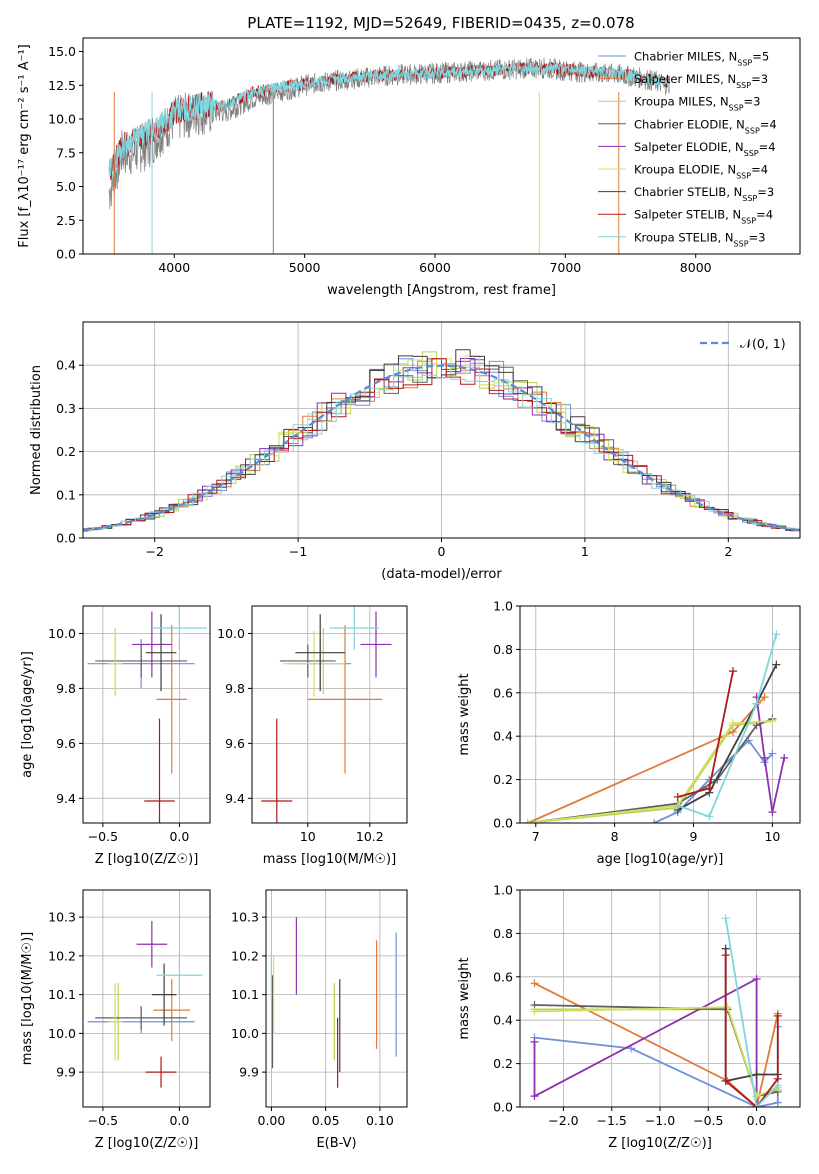  What do you see at coordinates (305, 267) in the screenshot?
I see `x-tick-label: 5000` at bounding box center [305, 267].